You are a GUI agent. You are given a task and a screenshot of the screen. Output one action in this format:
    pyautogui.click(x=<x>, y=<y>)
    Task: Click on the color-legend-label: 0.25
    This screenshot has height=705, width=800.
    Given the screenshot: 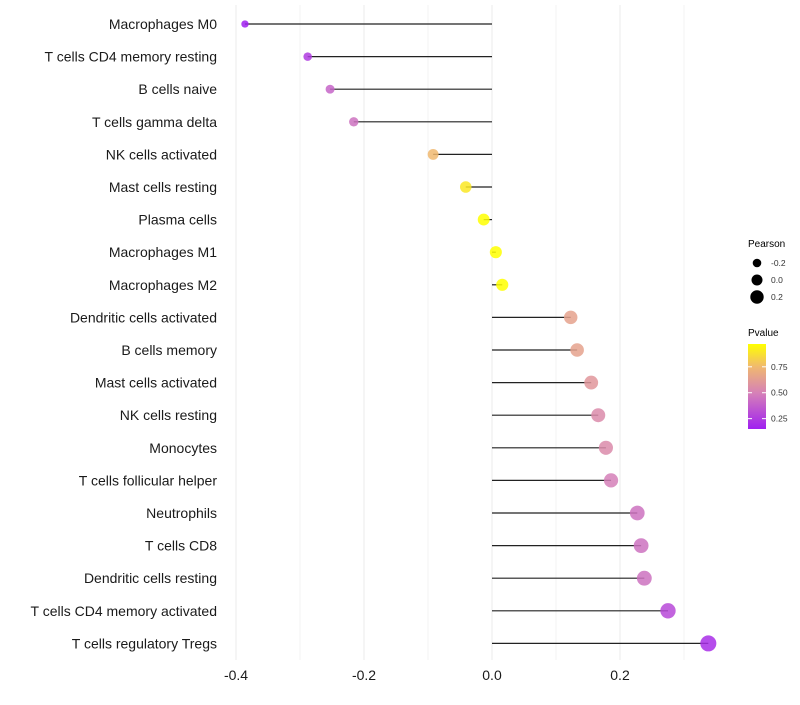 What is the action you would take?
    pyautogui.click(x=779, y=419)
    